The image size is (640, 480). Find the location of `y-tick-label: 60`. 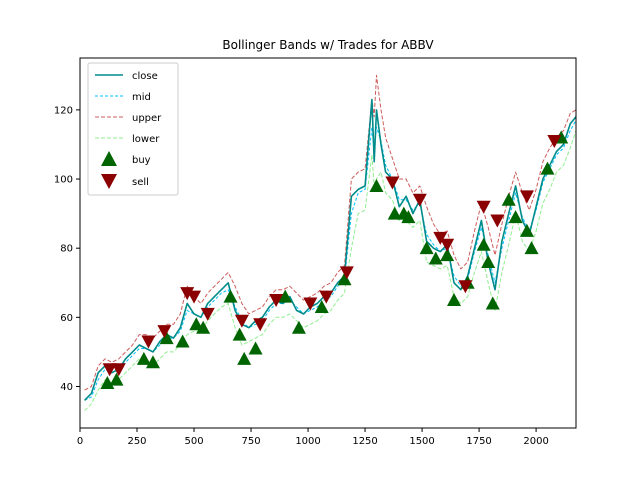

y-tick-label: 60 is located at coordinates (66, 318).